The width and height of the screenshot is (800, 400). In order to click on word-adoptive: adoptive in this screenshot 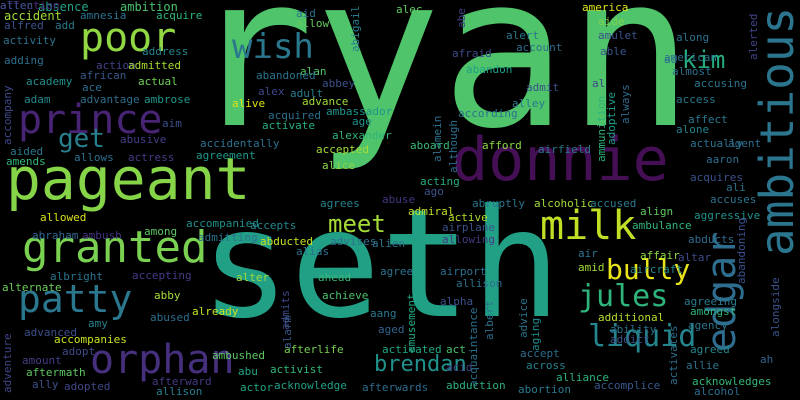, I will do `click(611, 118)`.